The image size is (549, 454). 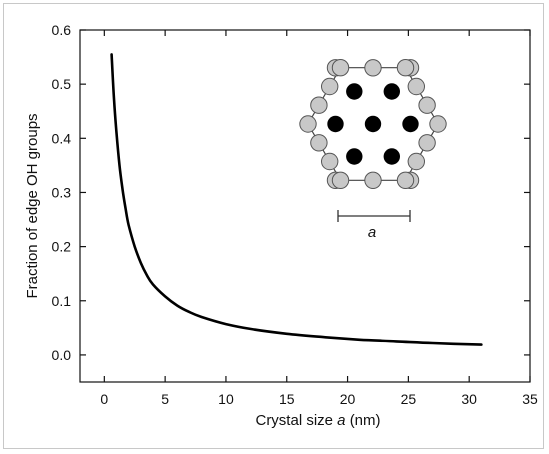 What do you see at coordinates (348, 399) in the screenshot?
I see `x-tick-label: 20` at bounding box center [348, 399].